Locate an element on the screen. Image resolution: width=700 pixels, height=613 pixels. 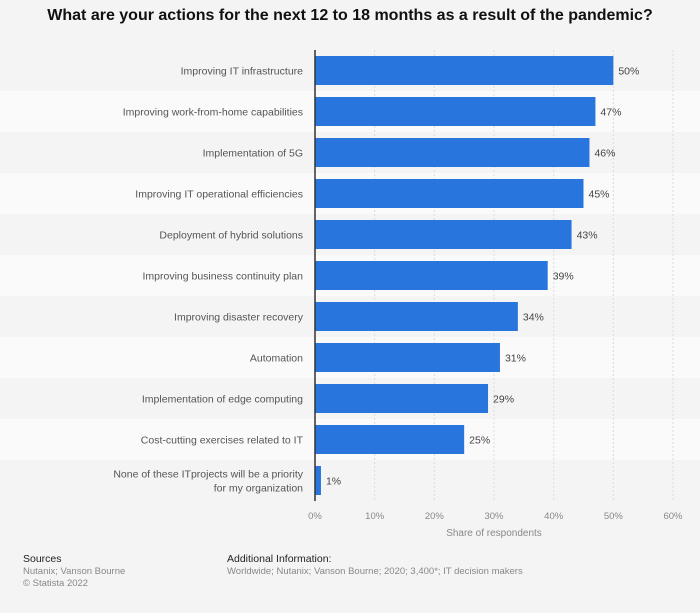
category-label: Automation is located at coordinates (276, 359).